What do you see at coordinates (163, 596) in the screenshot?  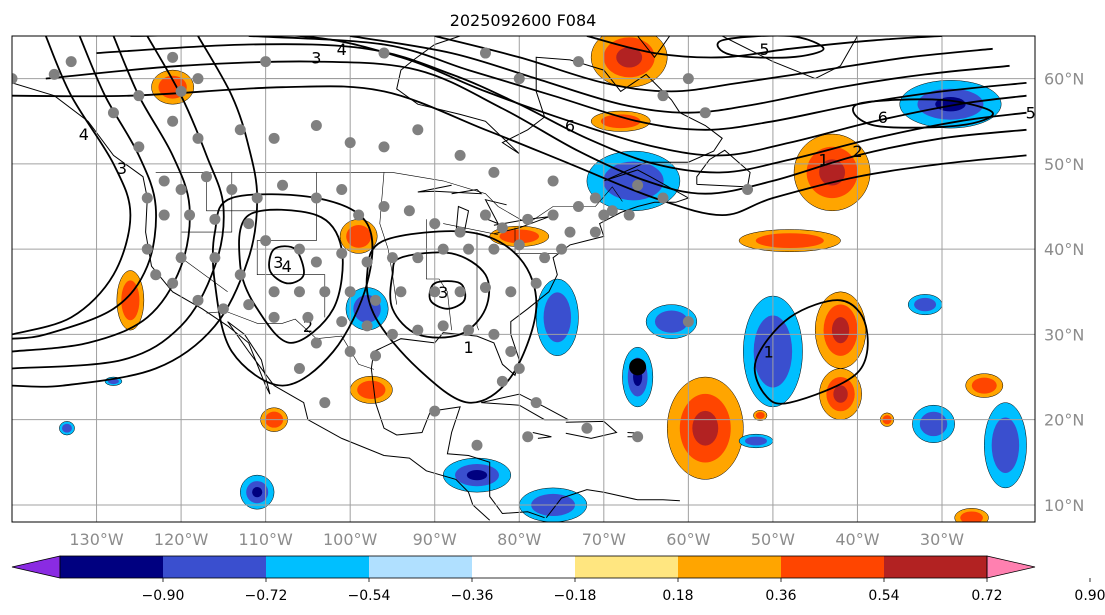 I see `colorbar-tick-label: −0.90` at bounding box center [163, 596].